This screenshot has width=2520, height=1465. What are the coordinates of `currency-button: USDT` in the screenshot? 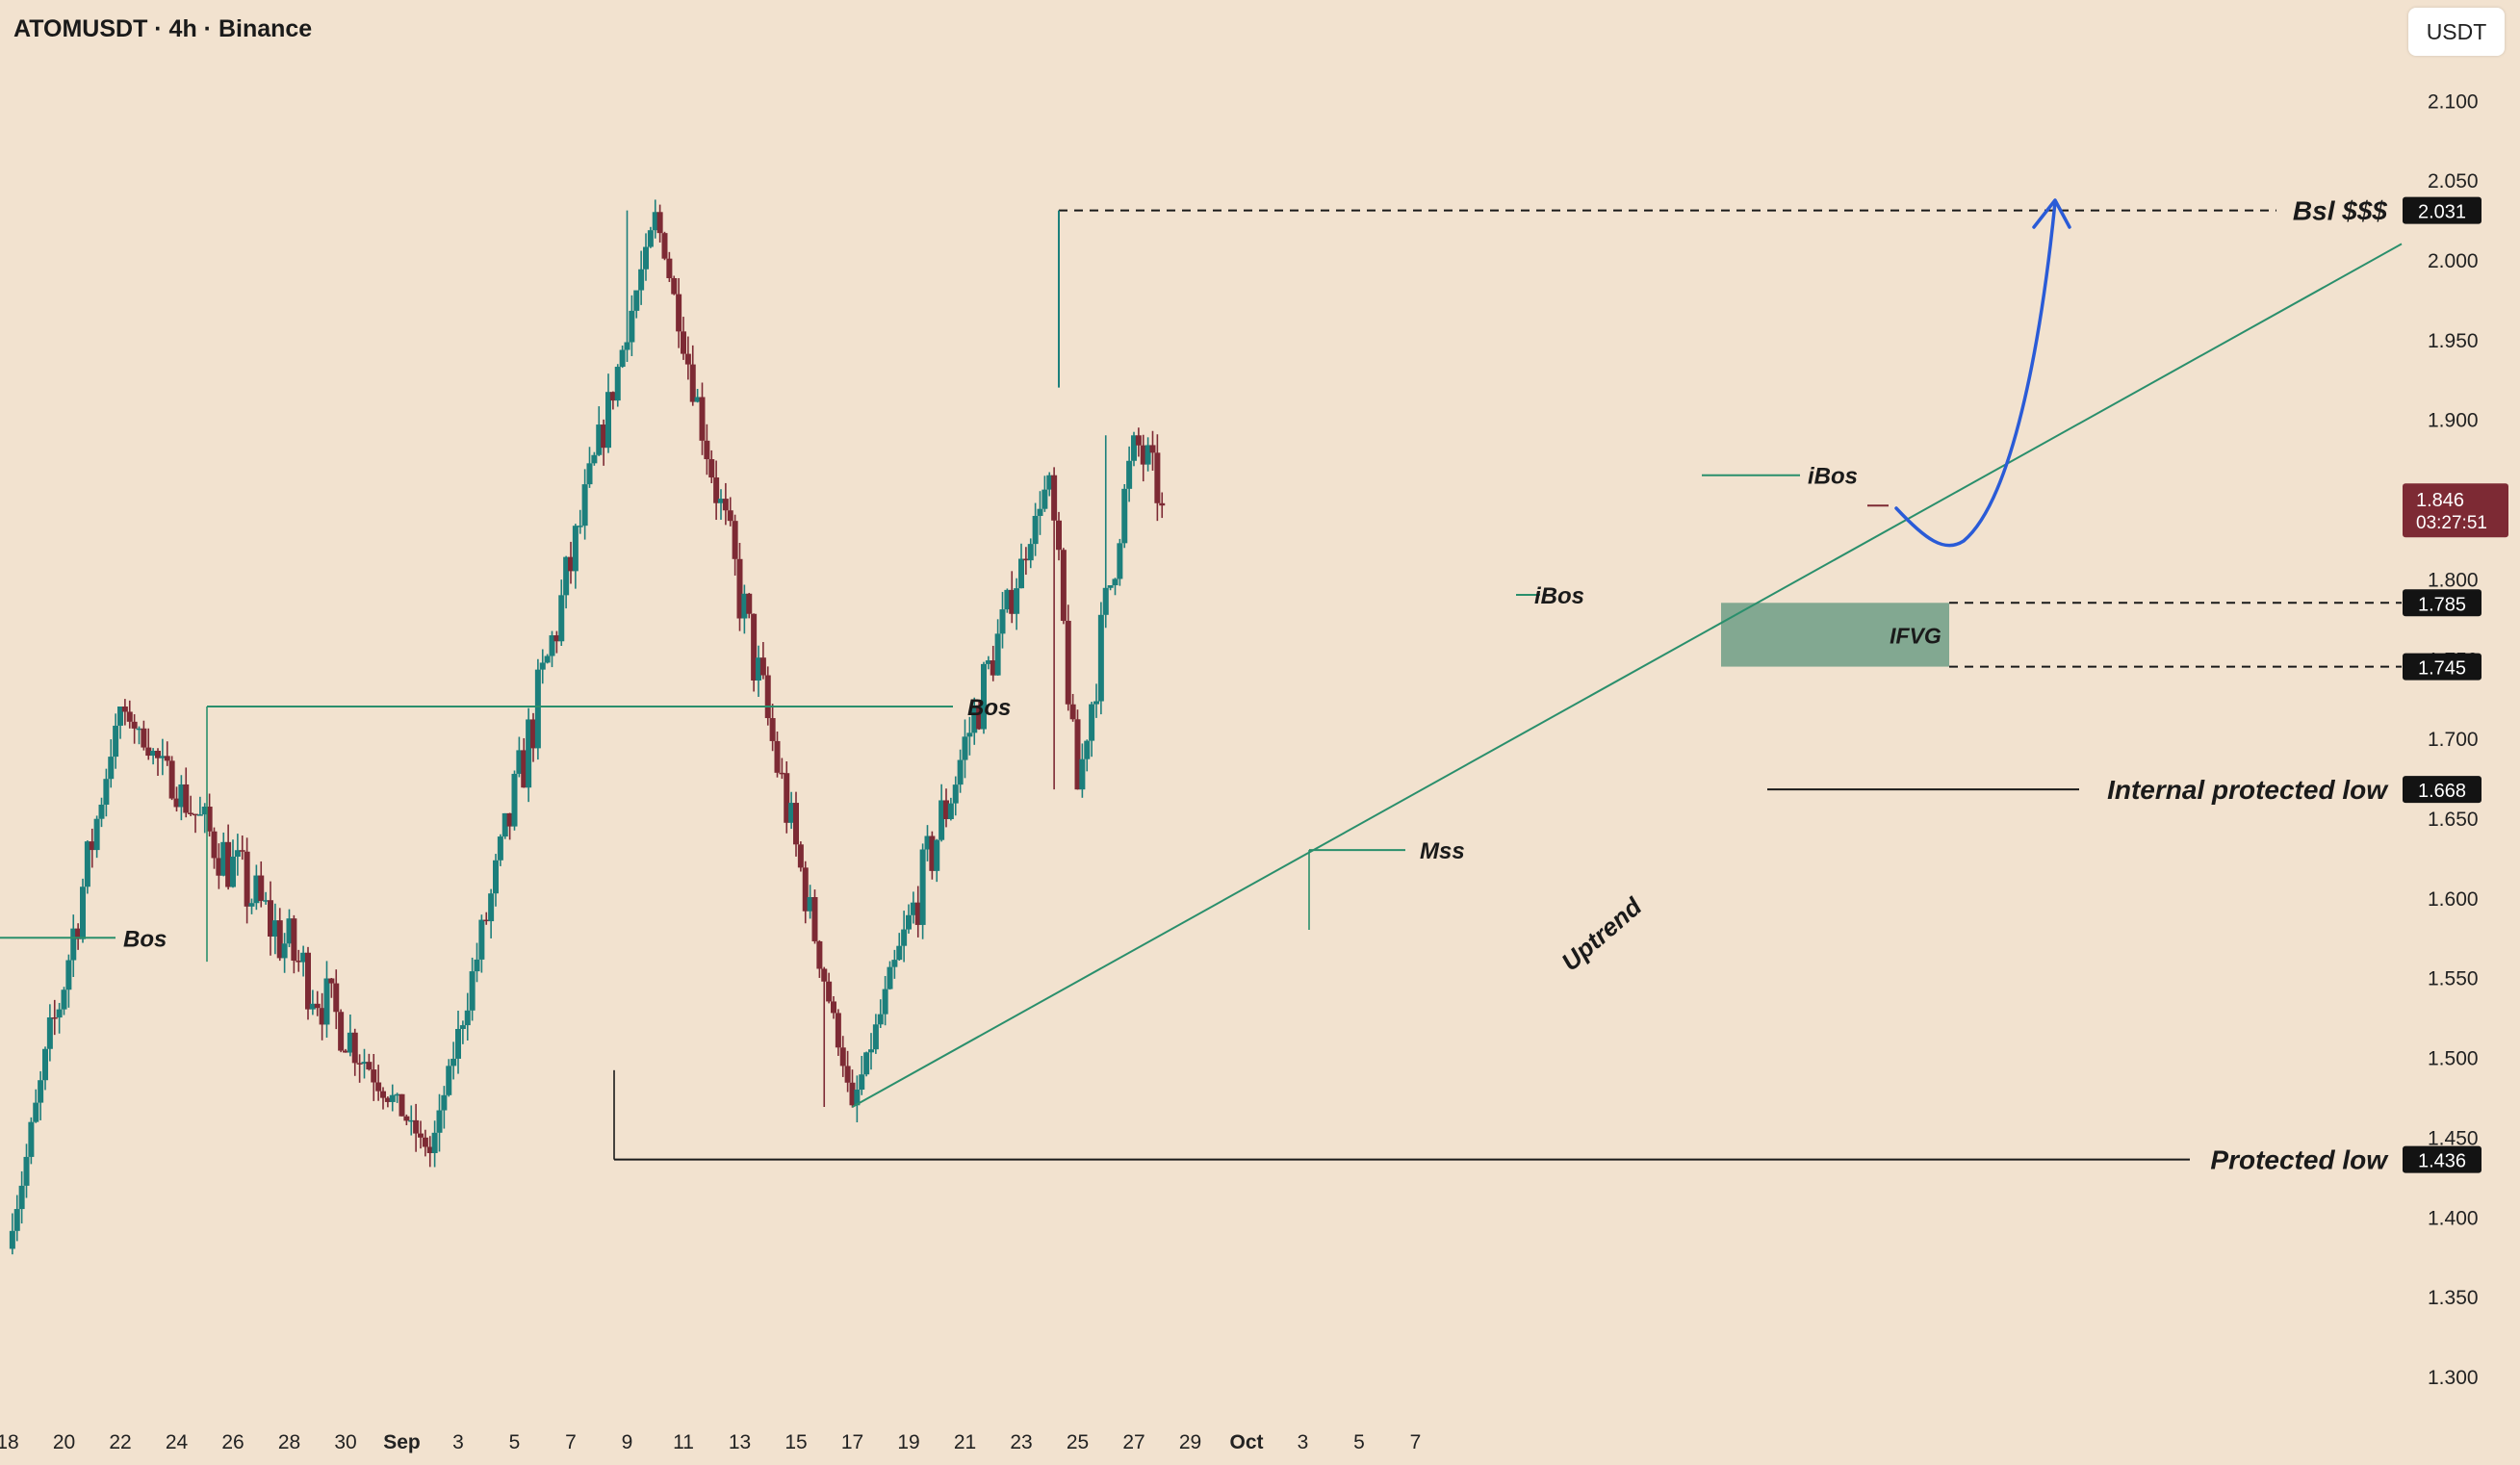 It's located at (2456, 32).